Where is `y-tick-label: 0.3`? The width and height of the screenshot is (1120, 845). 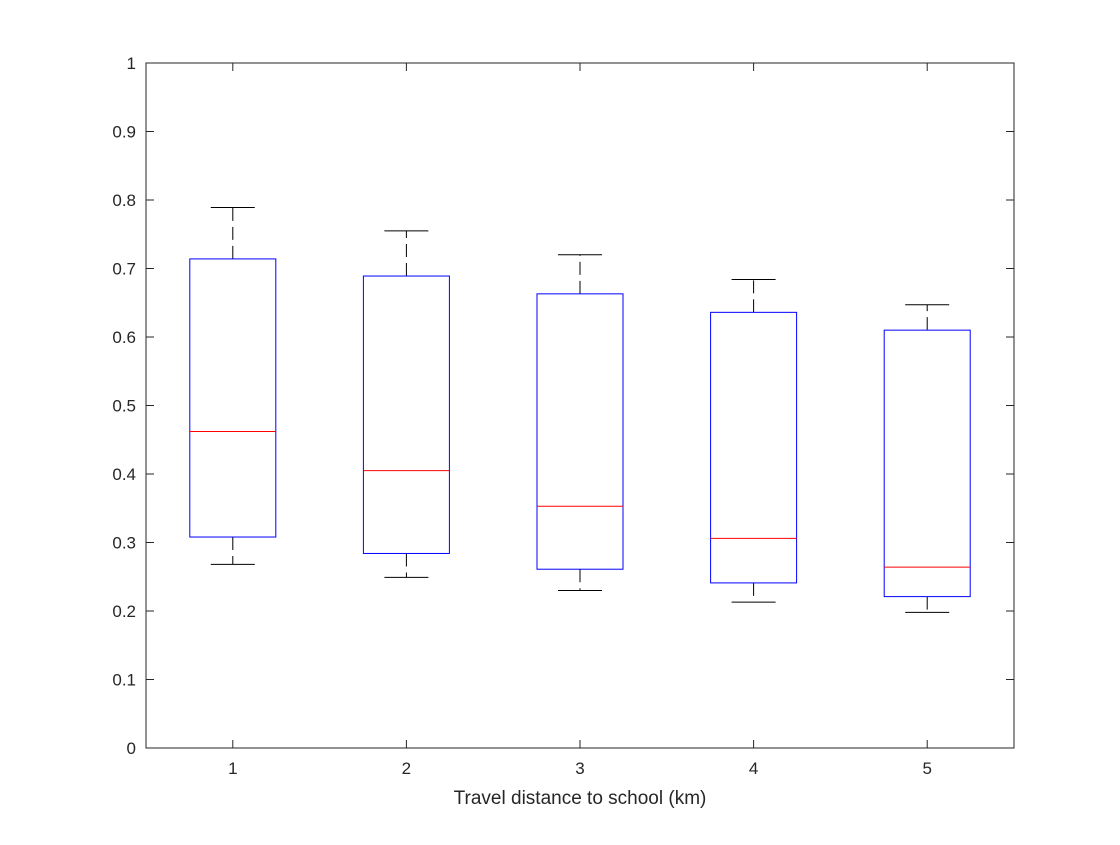 y-tick-label: 0.3 is located at coordinates (124, 543).